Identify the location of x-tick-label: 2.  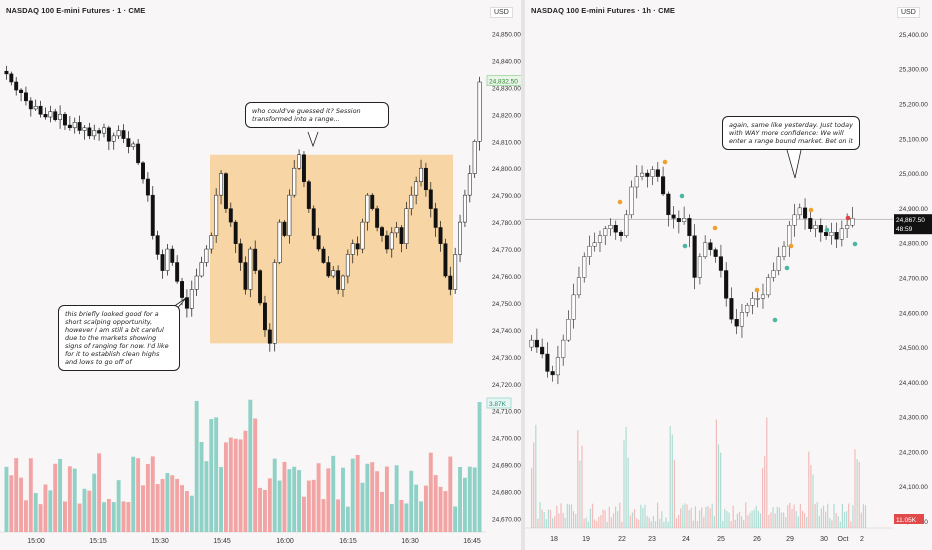
(862, 539).